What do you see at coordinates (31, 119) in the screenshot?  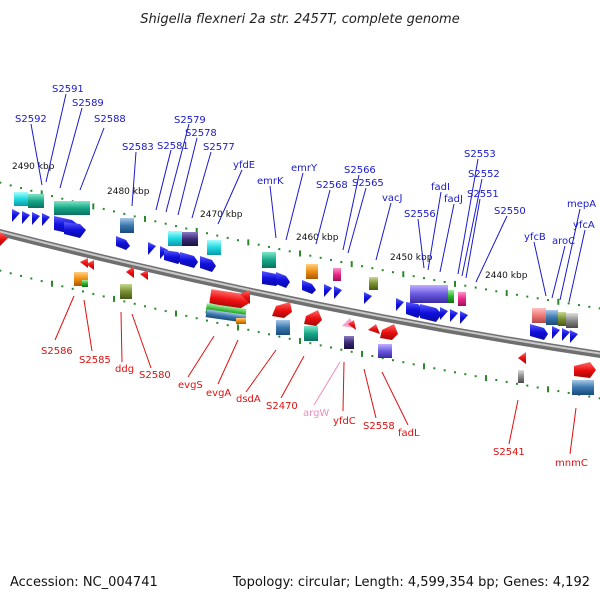 I see `label-S2592: S2592` at bounding box center [31, 119].